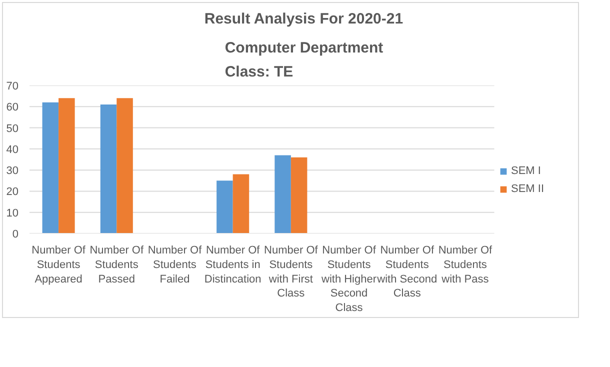  What do you see at coordinates (12, 128) in the screenshot?
I see `y-tick-label: 50` at bounding box center [12, 128].